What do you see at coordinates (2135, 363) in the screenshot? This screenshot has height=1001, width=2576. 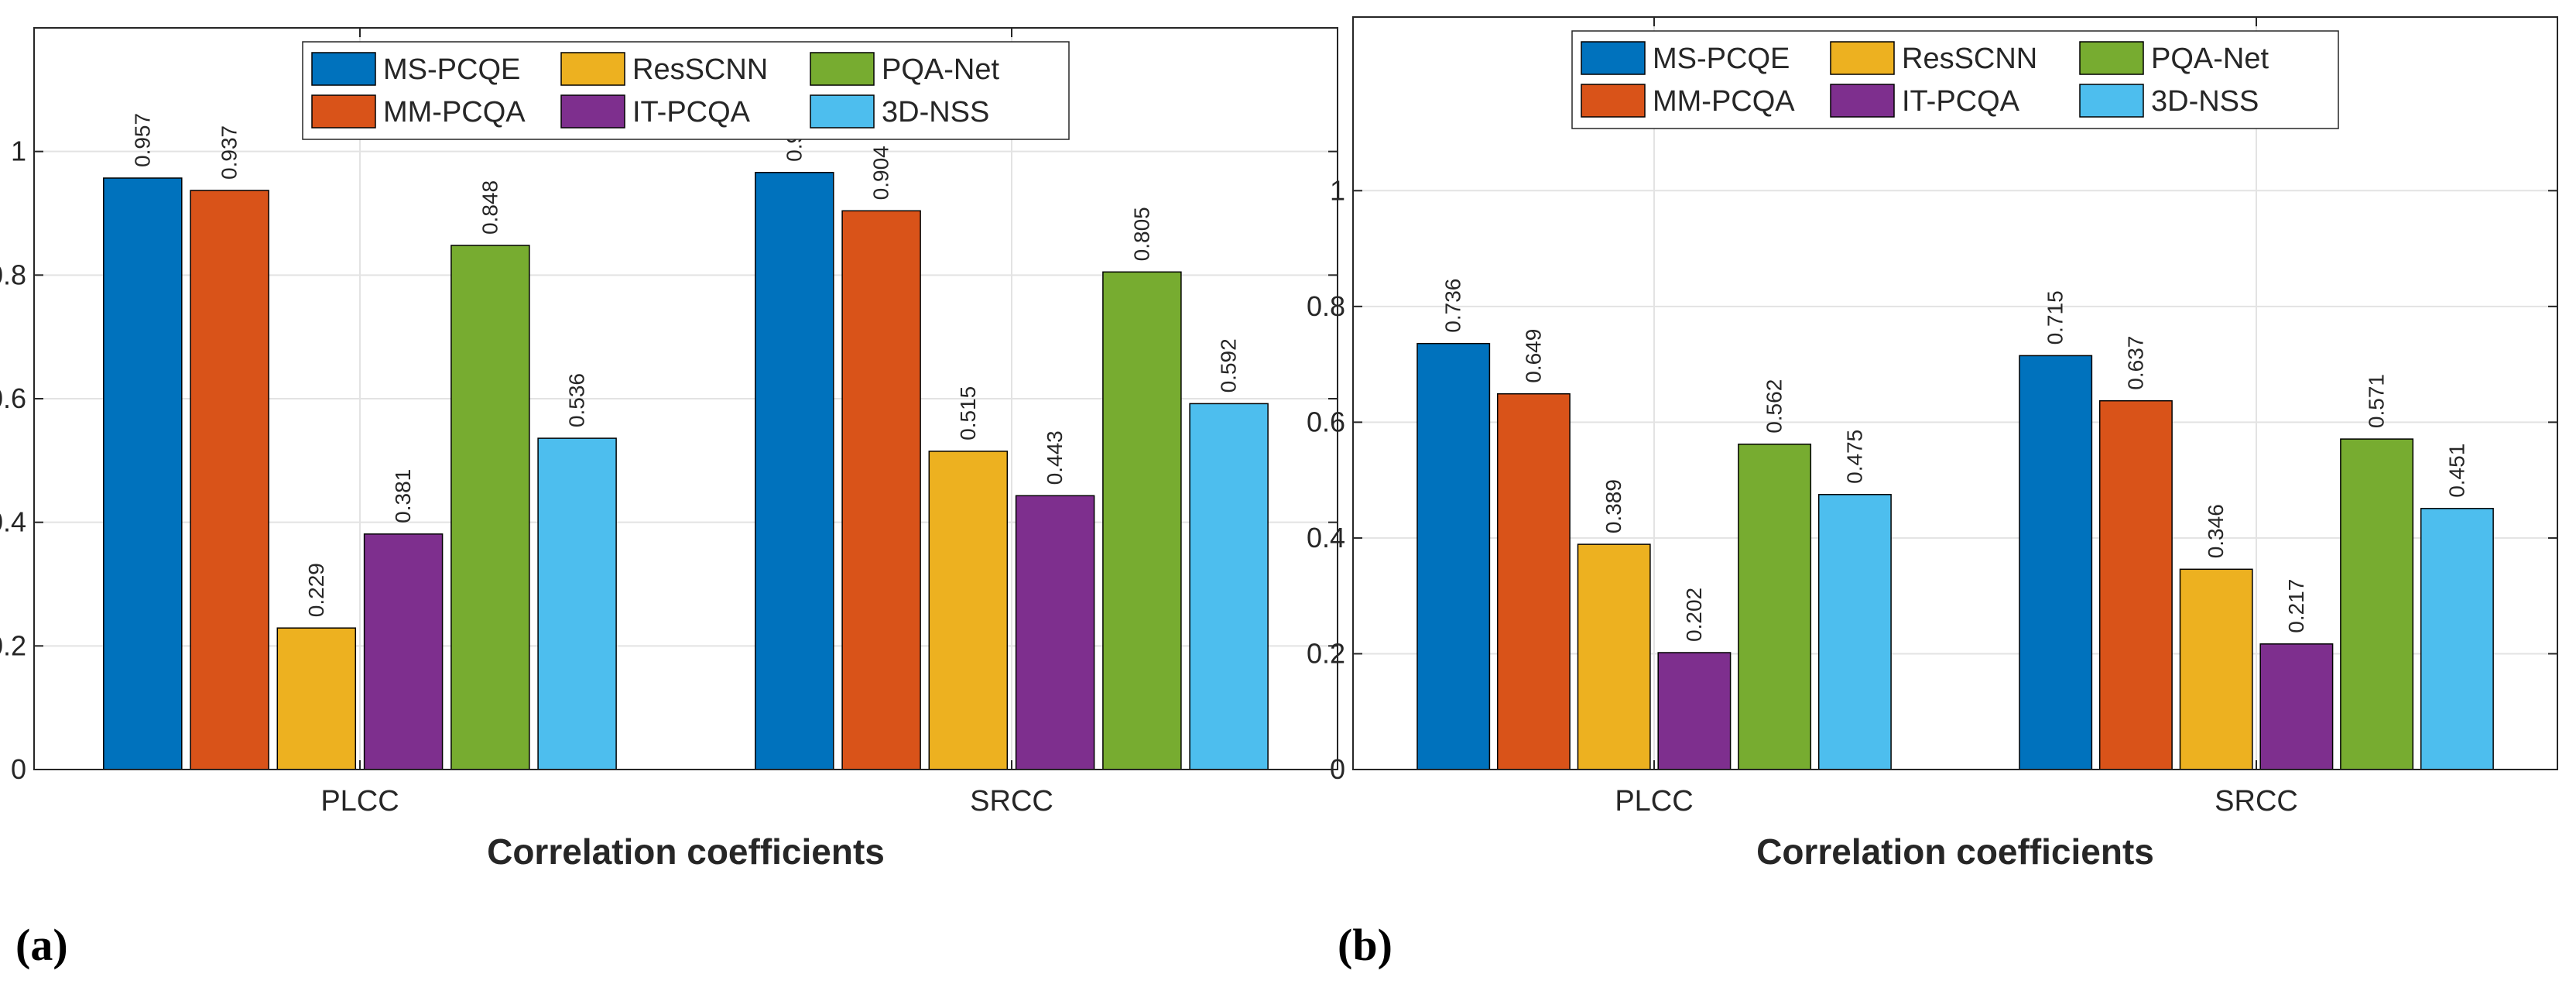 I see `bar-data-label: 0.637` at bounding box center [2135, 363].